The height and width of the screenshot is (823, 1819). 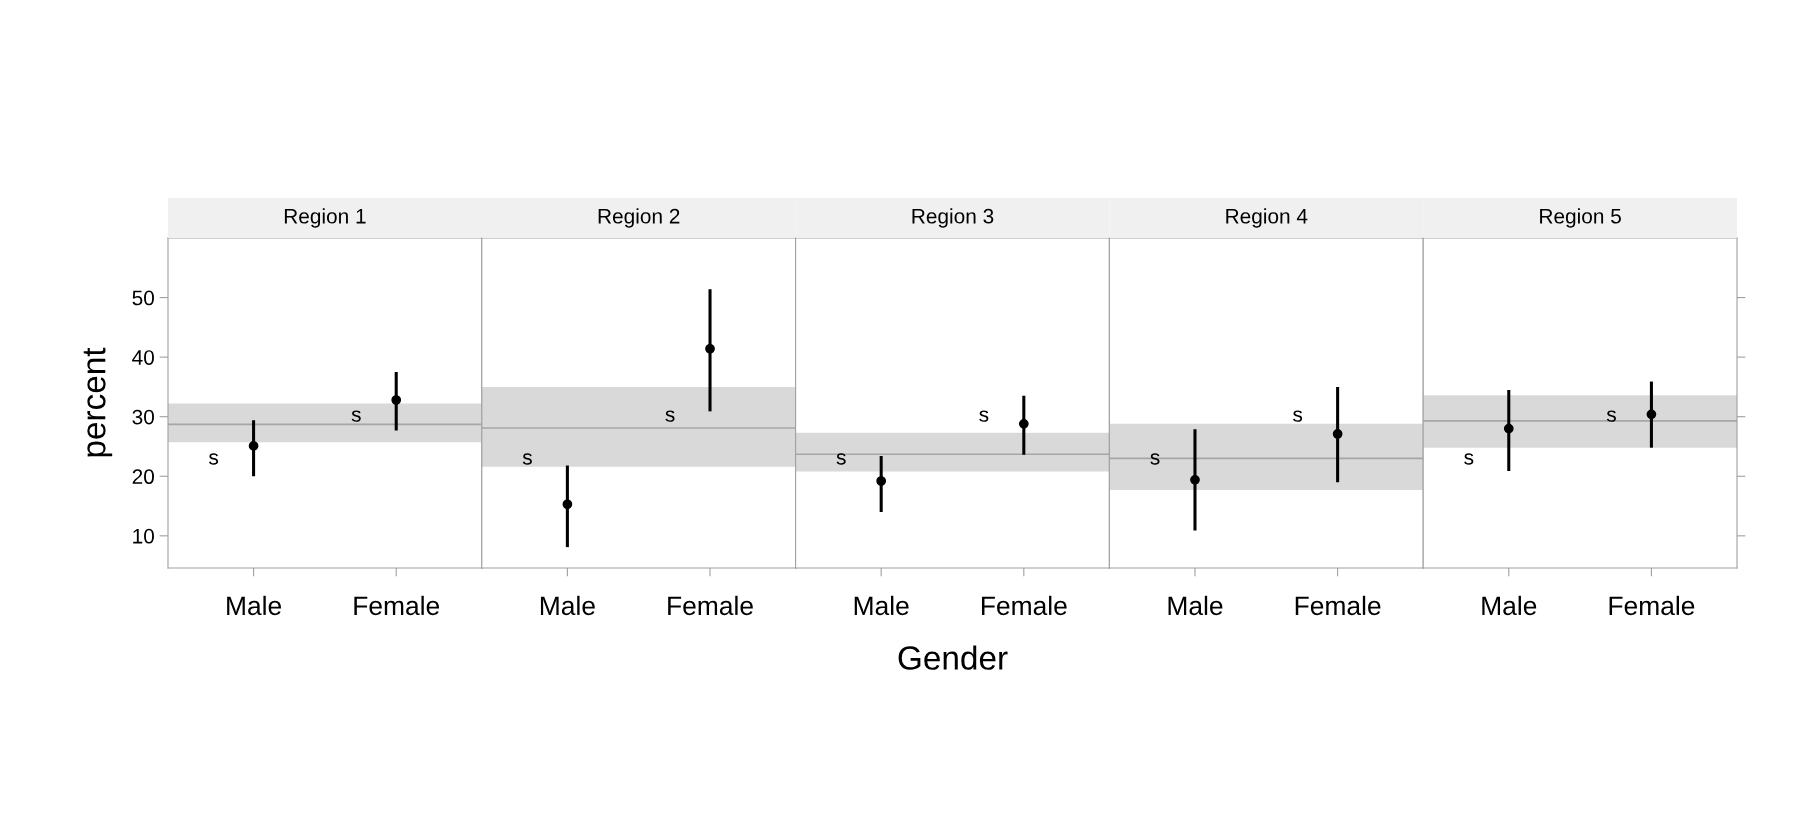 What do you see at coordinates (98, 402) in the screenshot?
I see `y-axis-title: percent` at bounding box center [98, 402].